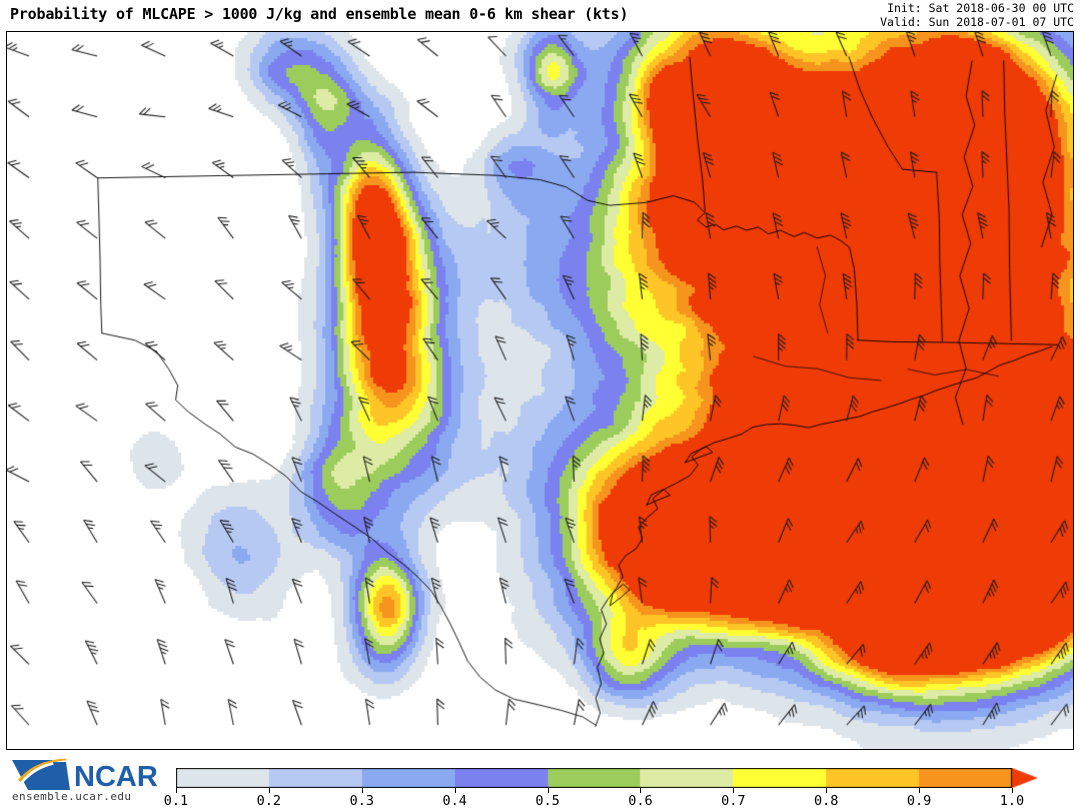 The height and width of the screenshot is (810, 1080). I want to click on init-time: Init: Sat 2018-06-30 00 UTC, so click(980, 8).